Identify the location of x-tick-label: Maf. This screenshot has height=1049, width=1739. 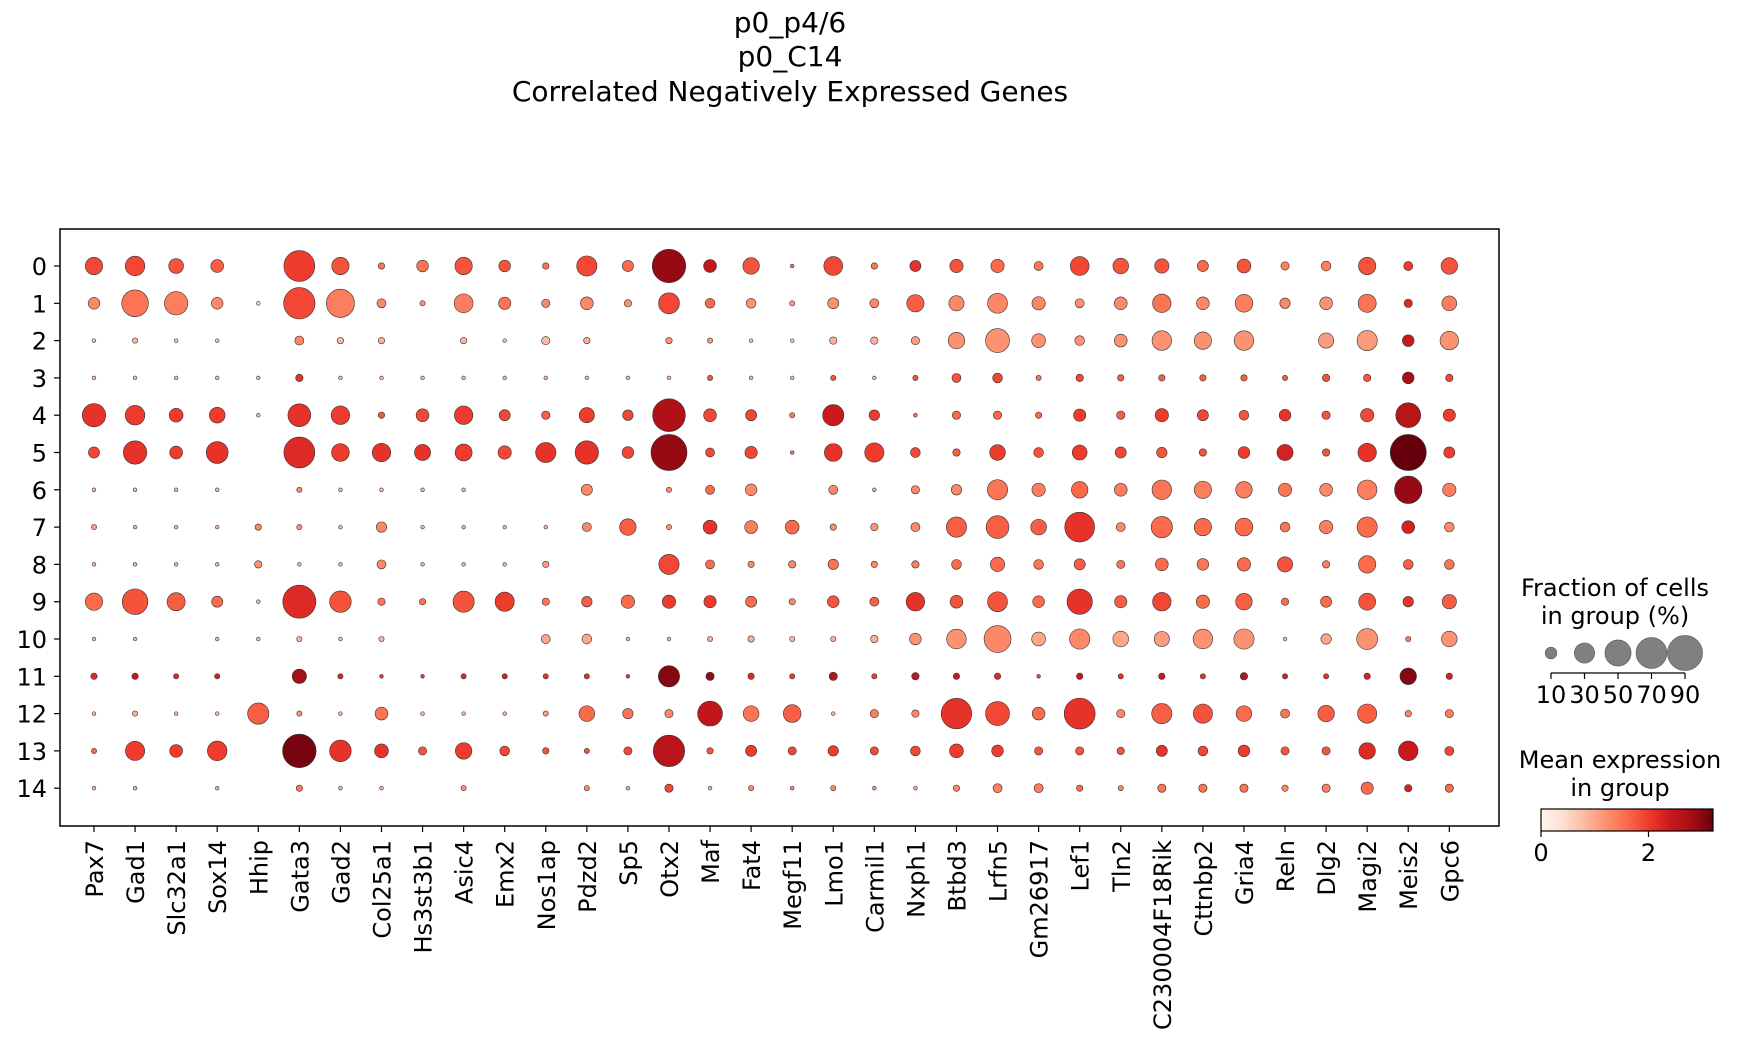
(711, 861).